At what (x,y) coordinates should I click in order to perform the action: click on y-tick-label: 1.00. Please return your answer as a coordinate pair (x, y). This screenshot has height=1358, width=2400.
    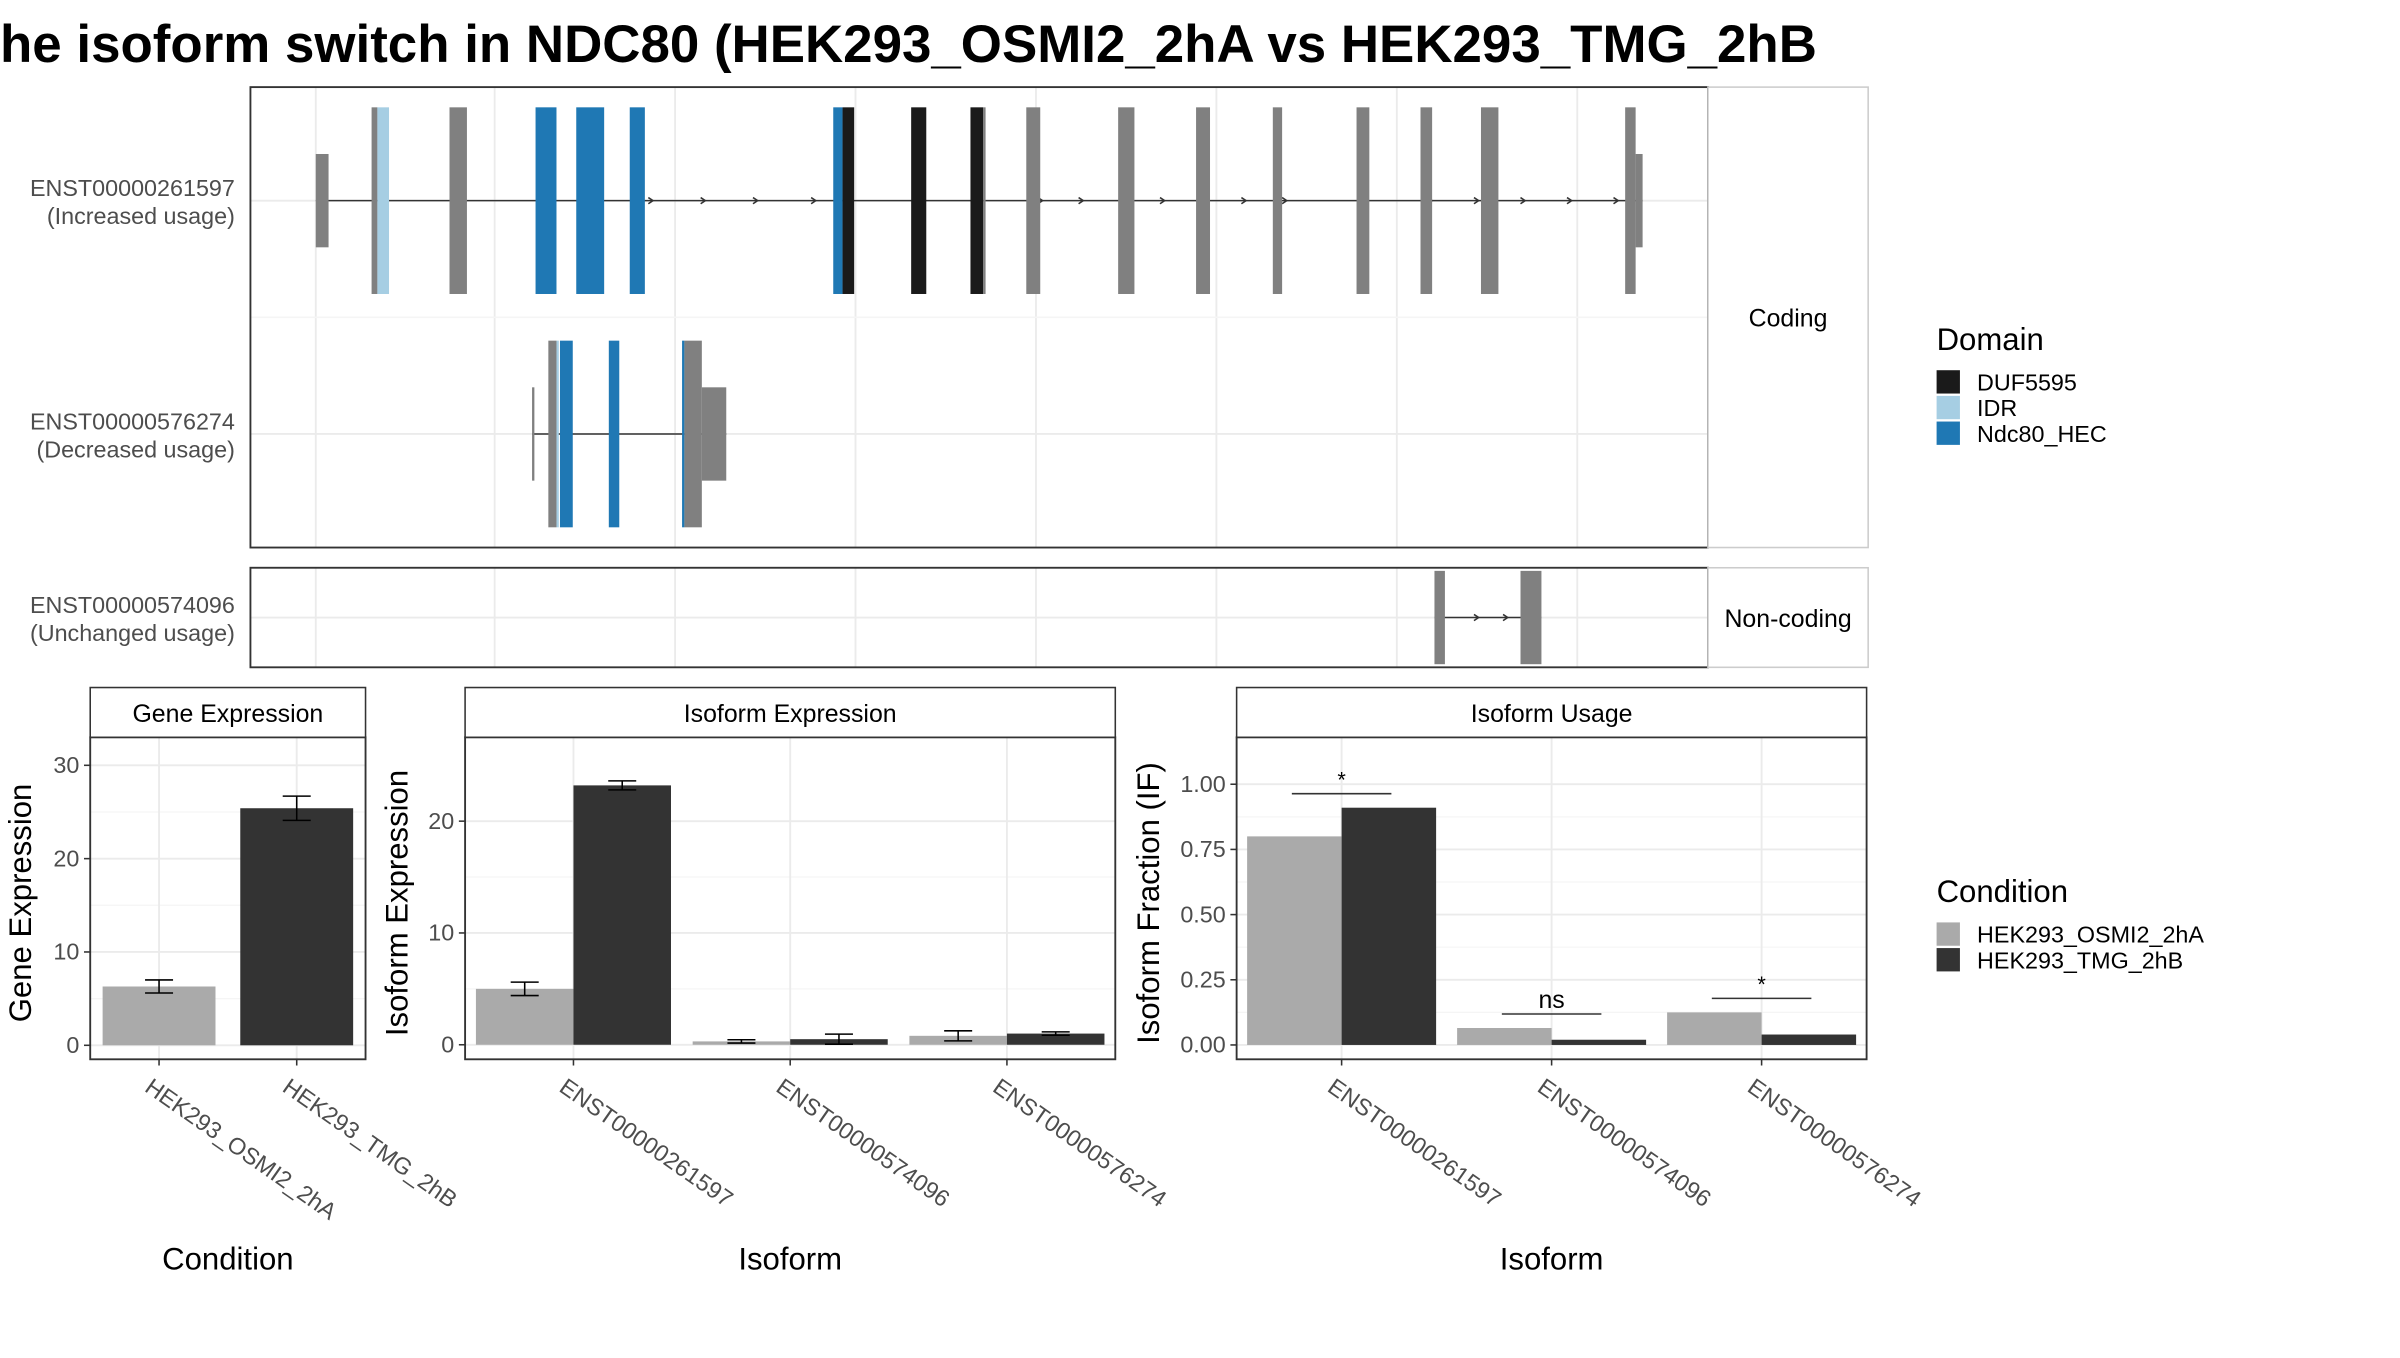
    Looking at the image, I should click on (1202, 784).